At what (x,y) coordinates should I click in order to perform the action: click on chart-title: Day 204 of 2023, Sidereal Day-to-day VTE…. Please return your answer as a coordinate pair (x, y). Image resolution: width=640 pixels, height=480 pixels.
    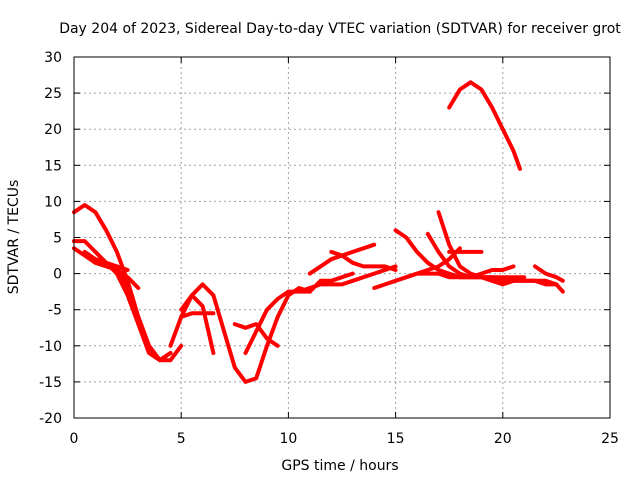
    Looking at the image, I should click on (340, 29).